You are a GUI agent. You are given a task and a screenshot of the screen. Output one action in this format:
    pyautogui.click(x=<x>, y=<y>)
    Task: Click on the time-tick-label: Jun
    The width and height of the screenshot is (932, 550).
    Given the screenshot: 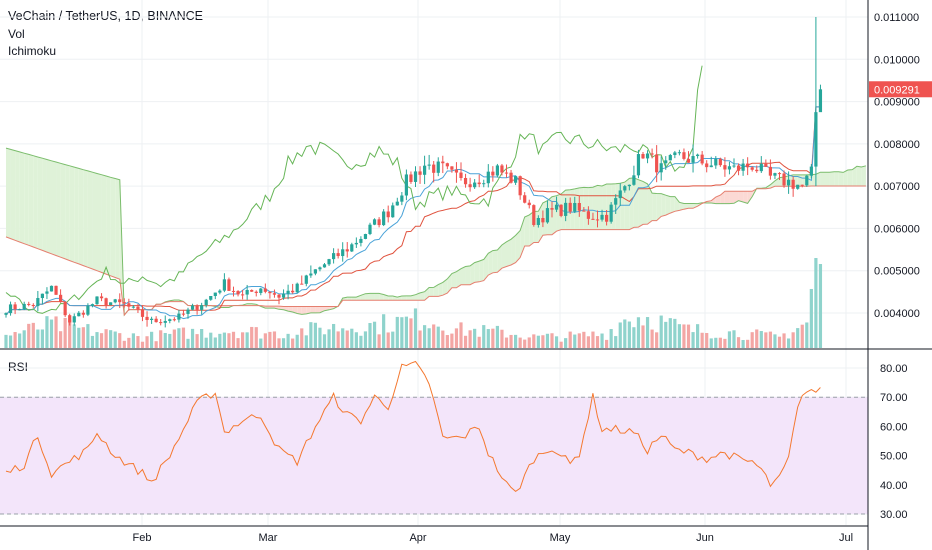 What is the action you would take?
    pyautogui.click(x=705, y=538)
    